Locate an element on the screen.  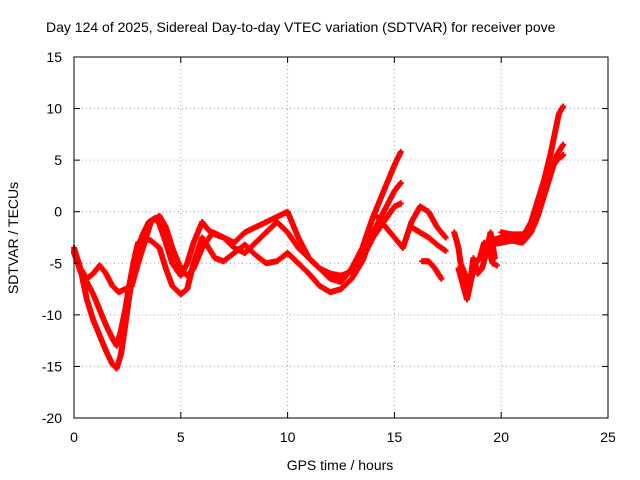
series-track-f is located at coordinates (432, 270).